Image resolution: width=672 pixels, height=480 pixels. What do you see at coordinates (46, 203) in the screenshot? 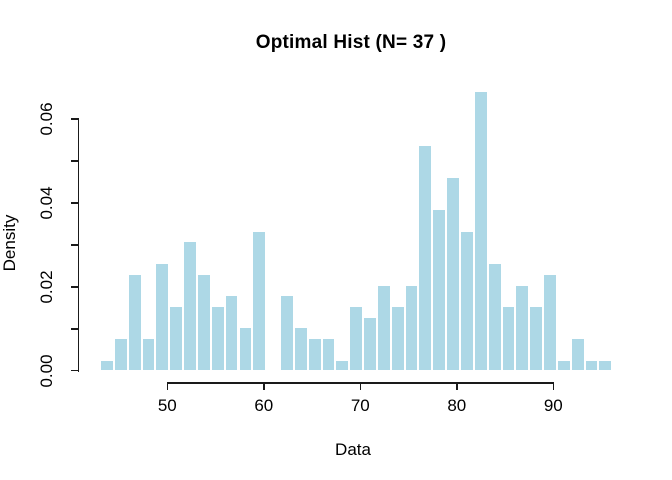
I see `y-tick-label: 0.04` at bounding box center [46, 203].